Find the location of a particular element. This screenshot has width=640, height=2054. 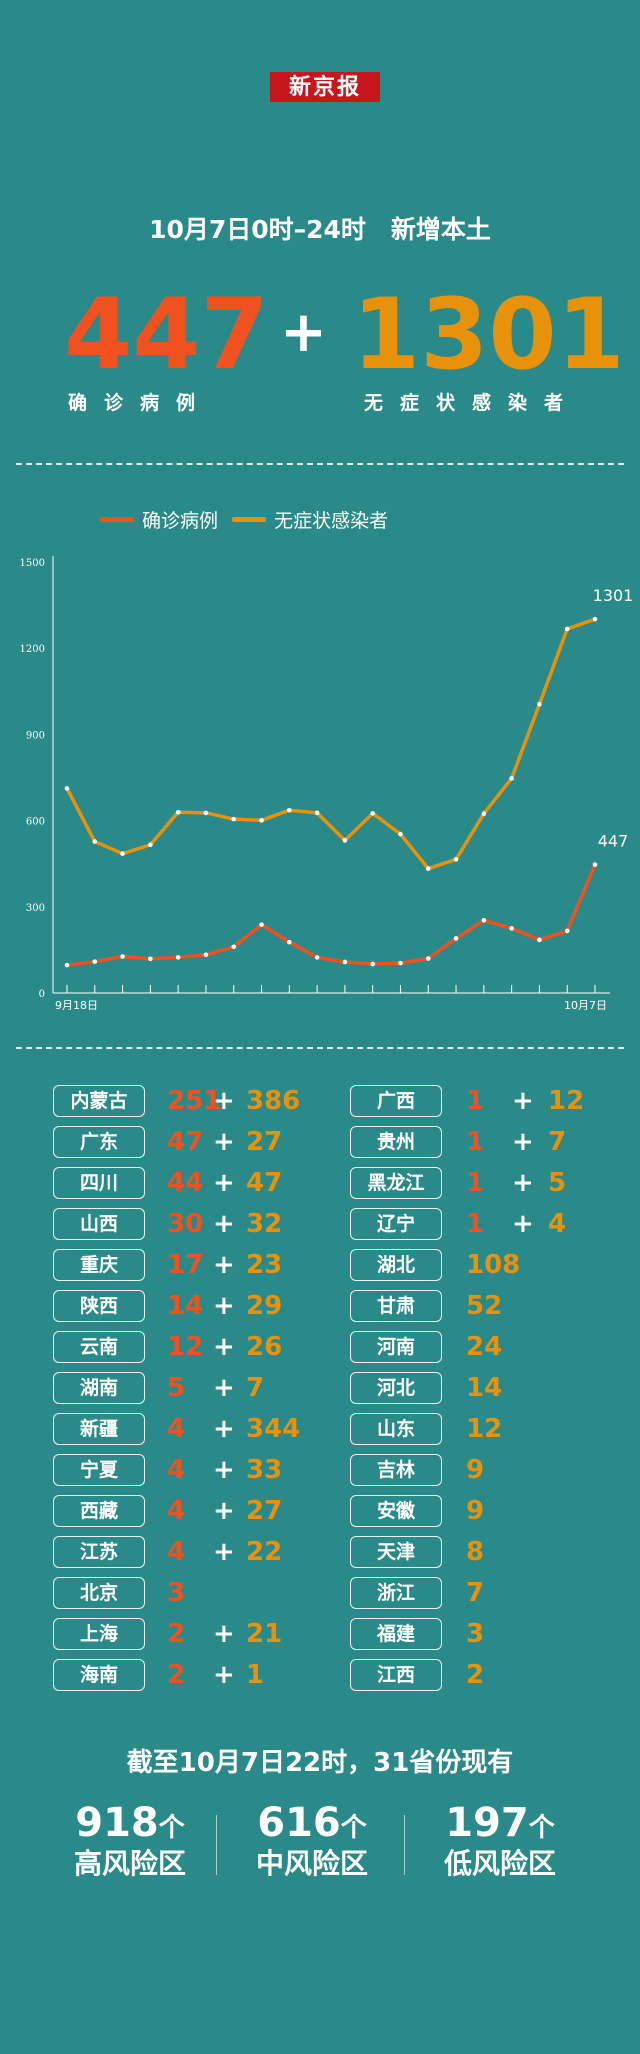

province-name: 内蒙古 is located at coordinates (99, 1101).